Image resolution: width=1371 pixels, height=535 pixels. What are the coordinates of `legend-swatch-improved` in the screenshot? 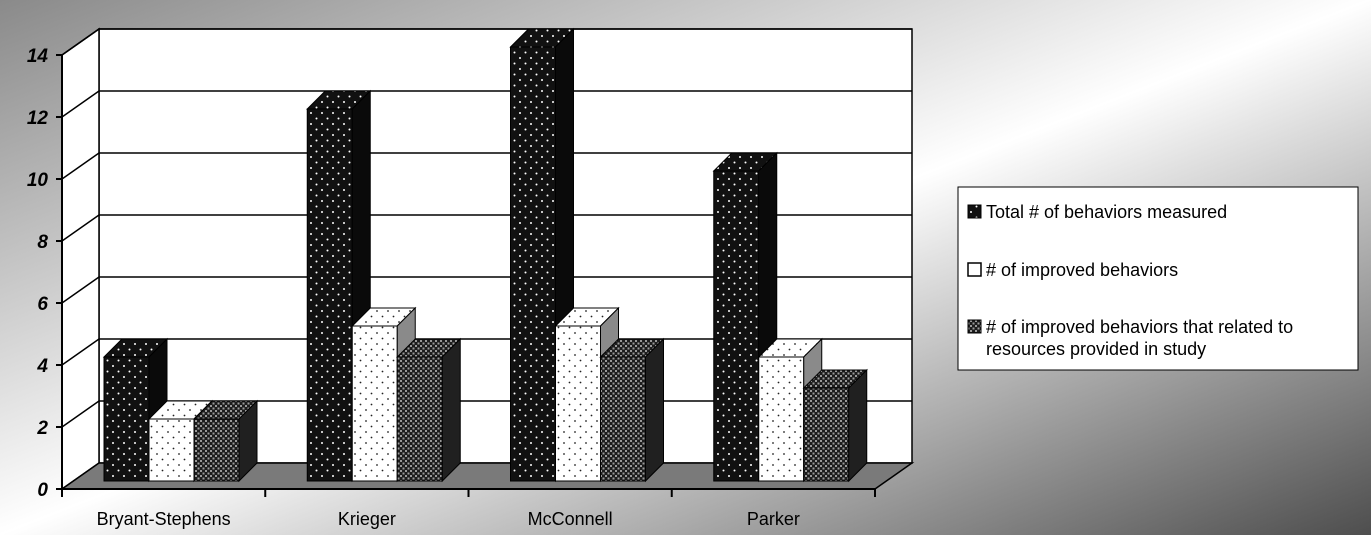 It's located at (974, 269).